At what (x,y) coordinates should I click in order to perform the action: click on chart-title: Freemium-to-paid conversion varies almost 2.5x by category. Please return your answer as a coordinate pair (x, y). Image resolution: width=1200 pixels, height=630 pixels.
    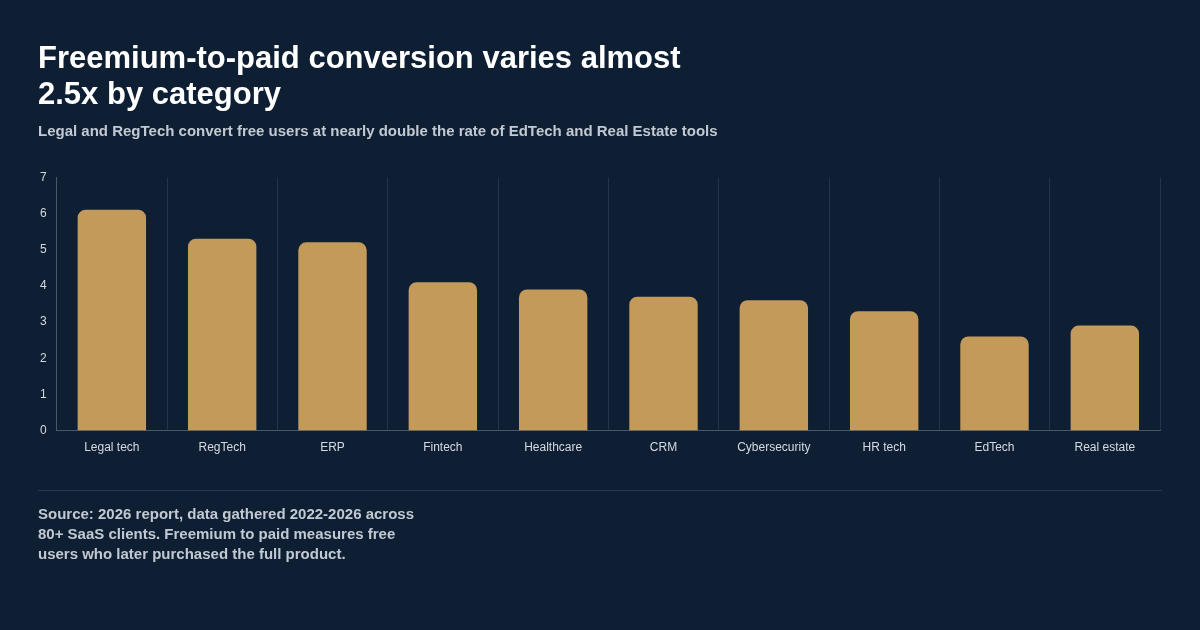
    Looking at the image, I should click on (360, 76).